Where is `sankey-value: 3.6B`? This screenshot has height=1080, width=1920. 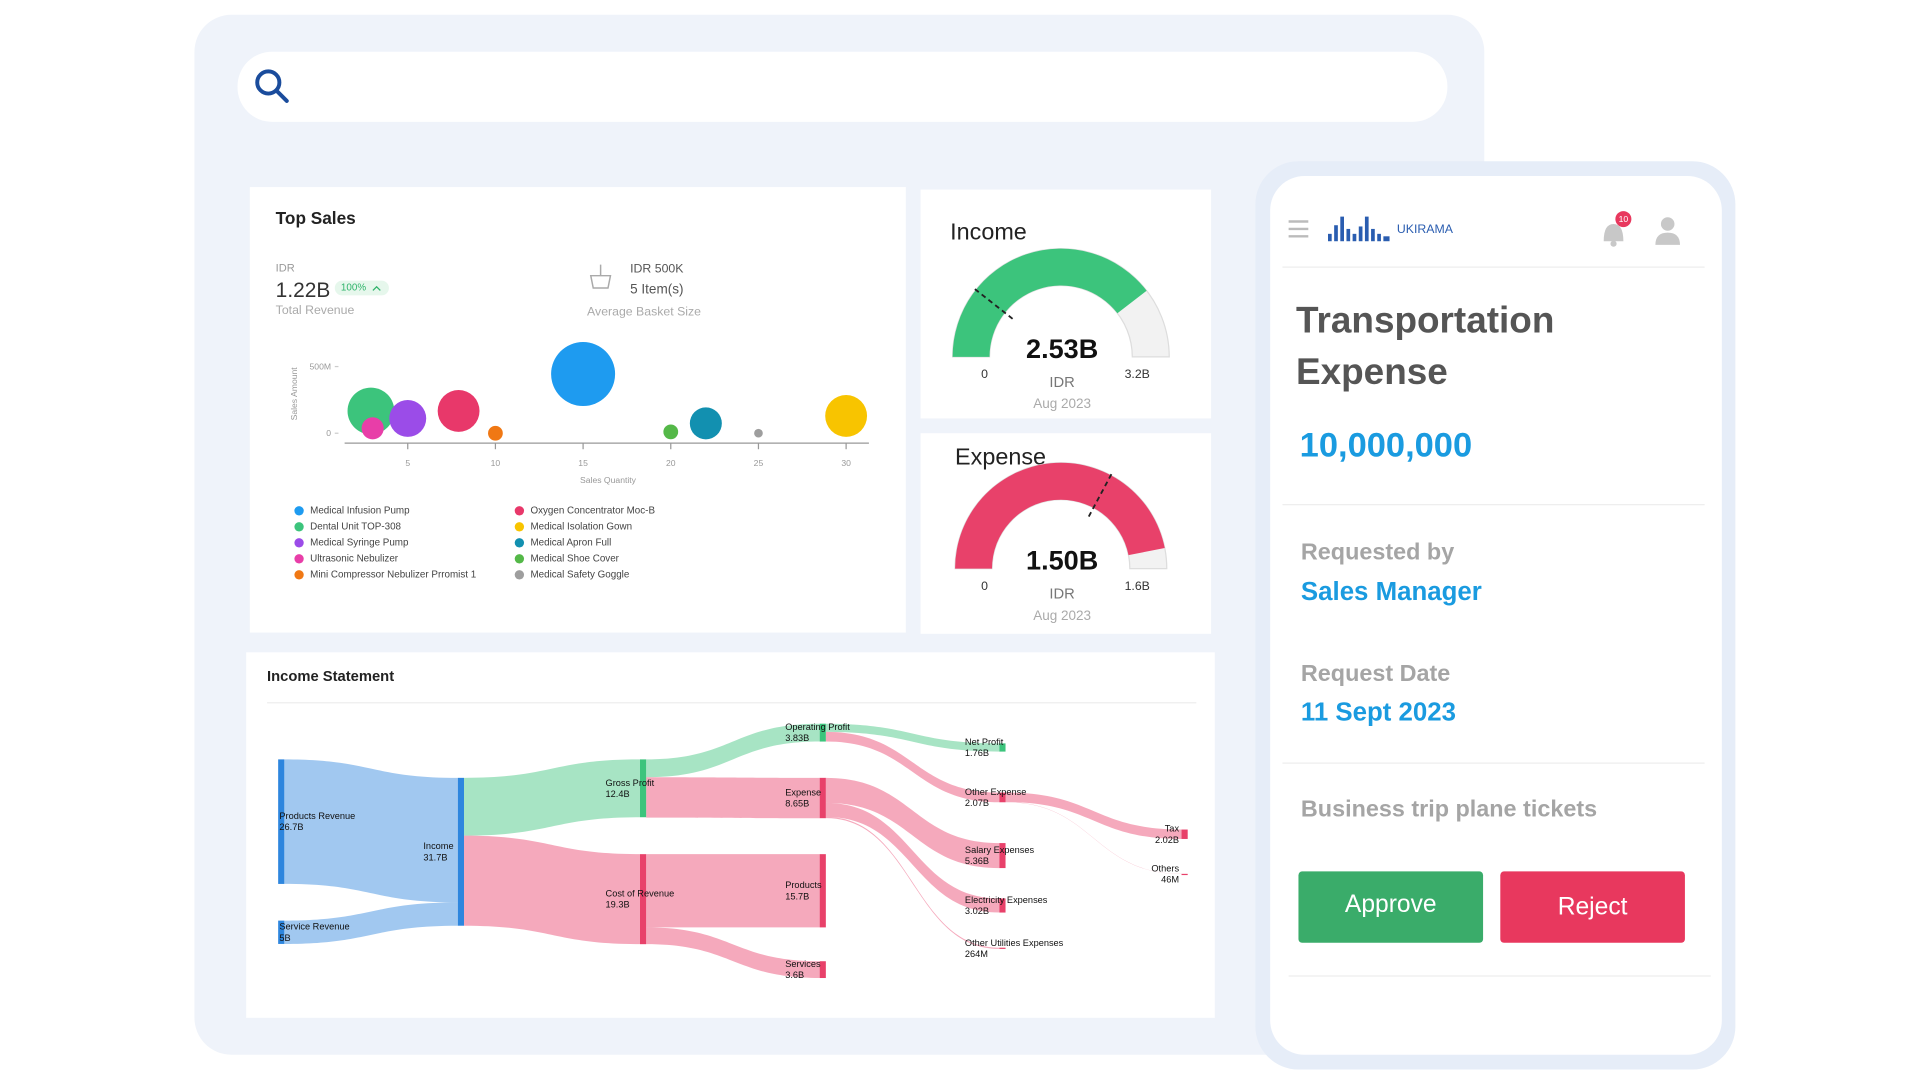 sankey-value: 3.6B is located at coordinates (794, 975).